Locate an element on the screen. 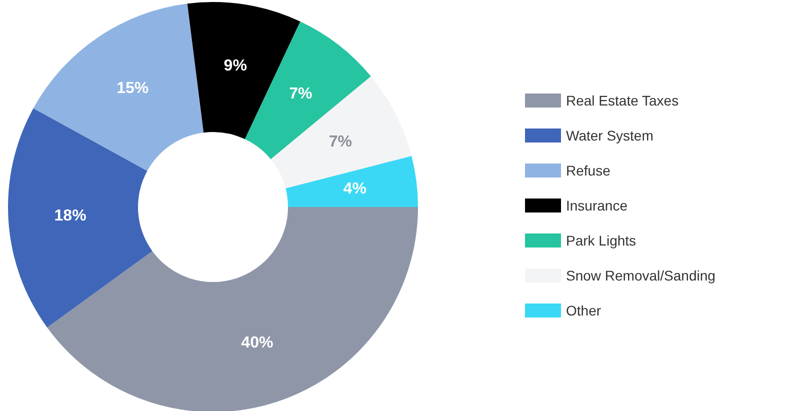 Image resolution: width=803 pixels, height=411 pixels. legend-label: Water System is located at coordinates (610, 136).